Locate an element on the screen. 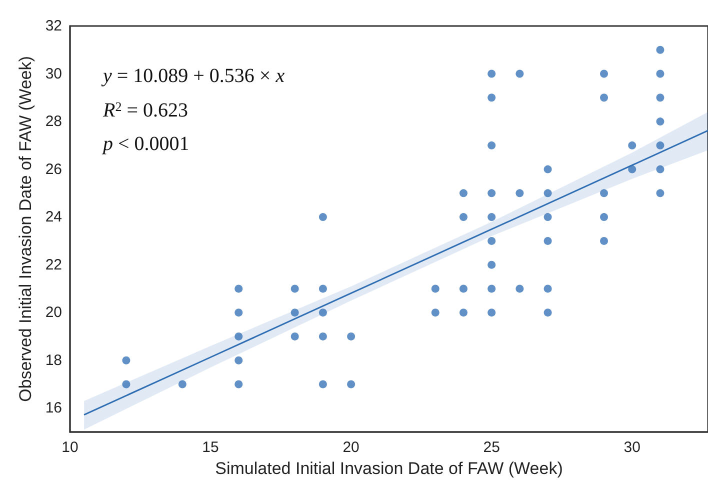  y-tick-label: 28 is located at coordinates (53, 121).